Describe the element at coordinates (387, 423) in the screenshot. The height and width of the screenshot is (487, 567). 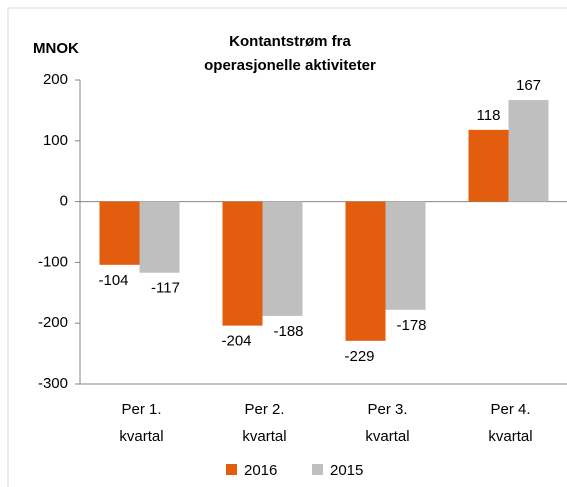
I see `x-tick-label: Per 3. kvartal` at that location.